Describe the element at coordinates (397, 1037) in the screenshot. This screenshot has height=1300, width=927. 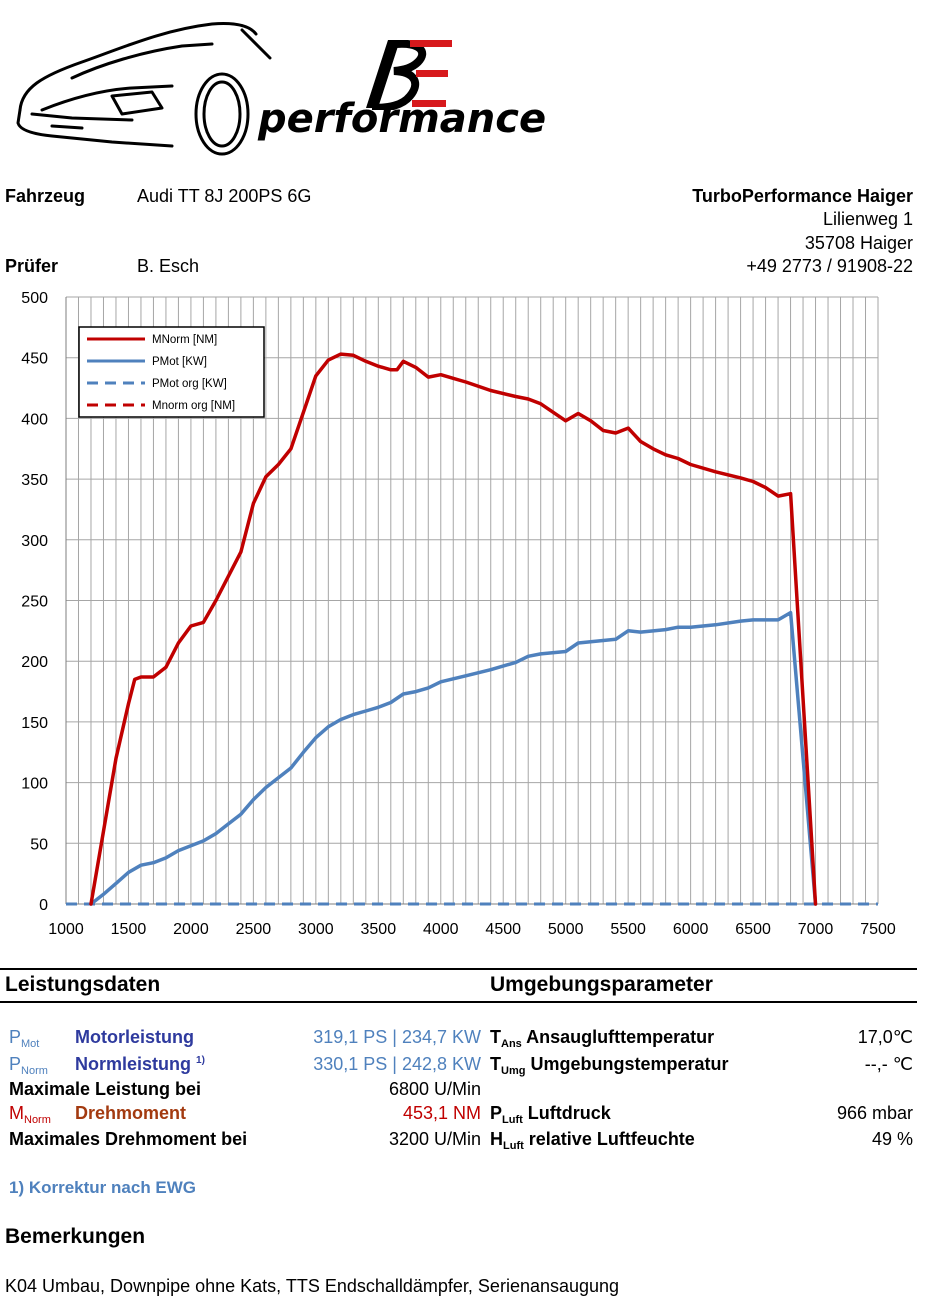
I see `pmot-value: 319,1 PS | 234,7 KW` at that location.